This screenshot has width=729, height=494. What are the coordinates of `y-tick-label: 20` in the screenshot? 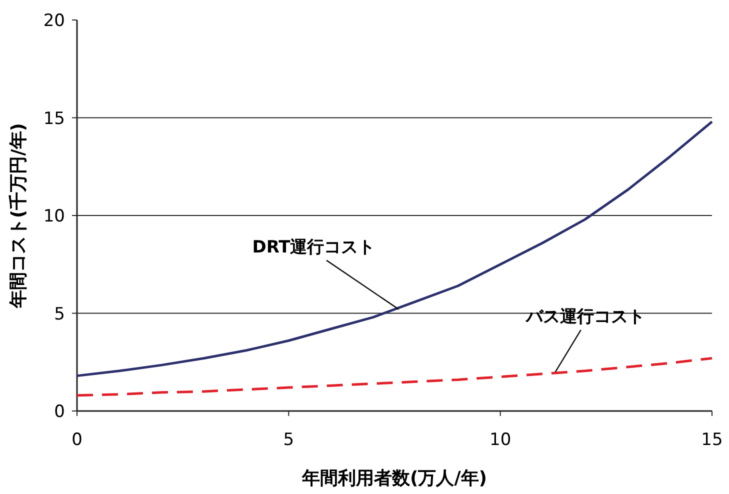 It's located at (54, 21).